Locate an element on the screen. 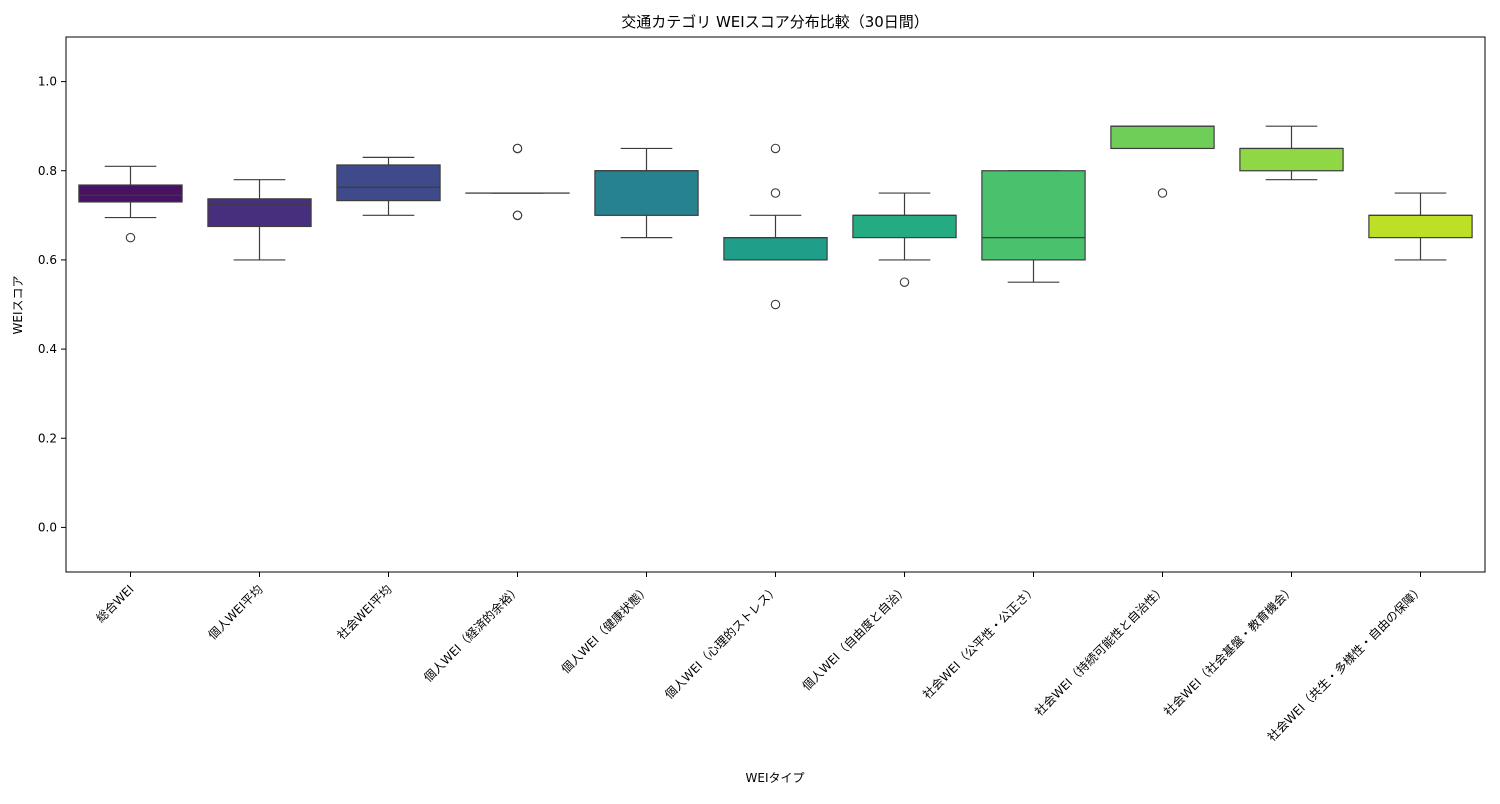  x-tick-label: 社会WEI（社会基盤・教育機会） is located at coordinates (1228, 650).